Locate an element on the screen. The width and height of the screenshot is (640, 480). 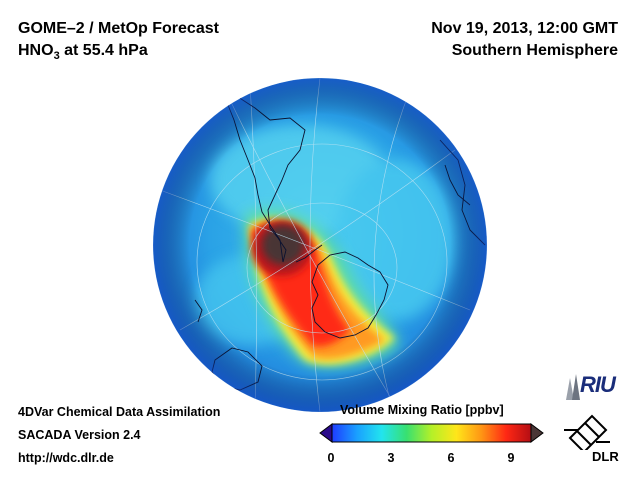
instrument-title: GOME–2 / MetOp Forecast is located at coordinates (118, 28).